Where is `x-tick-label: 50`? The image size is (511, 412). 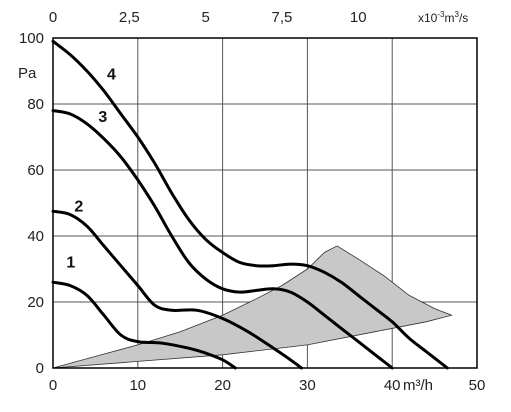 x-tick-label: 50 is located at coordinates (477, 385).